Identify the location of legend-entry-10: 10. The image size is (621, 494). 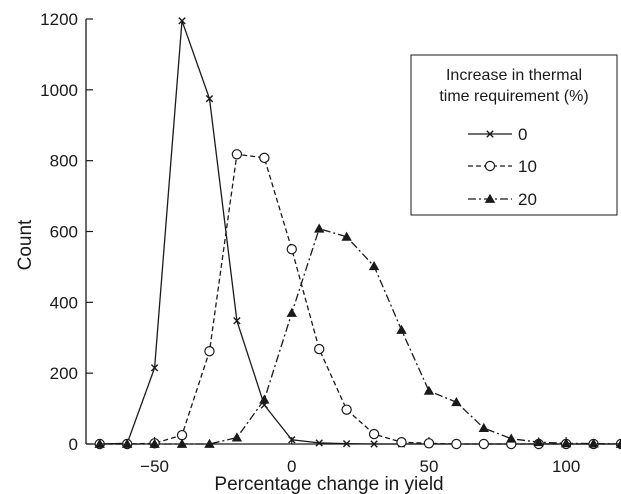
(502, 166).